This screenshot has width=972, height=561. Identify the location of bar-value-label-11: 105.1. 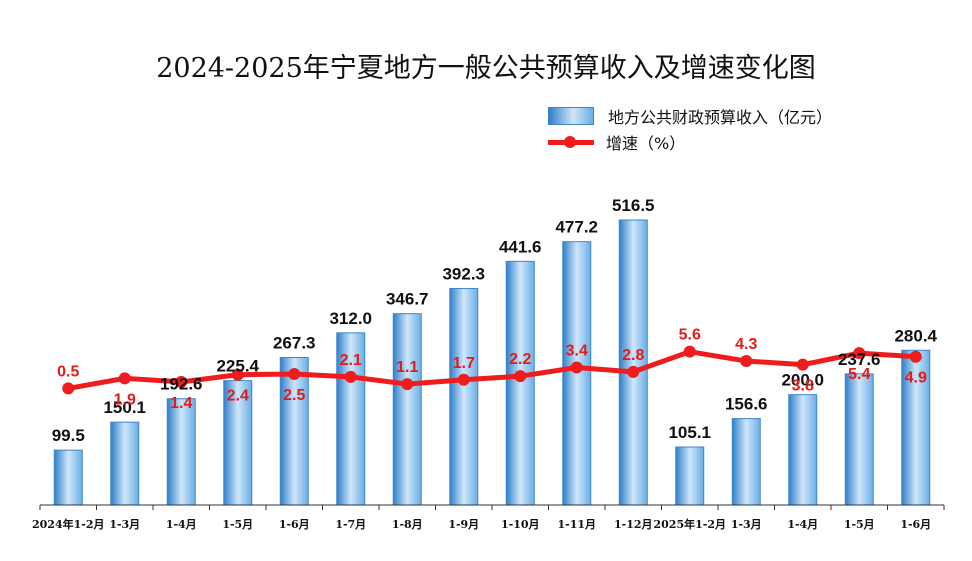
(689, 432).